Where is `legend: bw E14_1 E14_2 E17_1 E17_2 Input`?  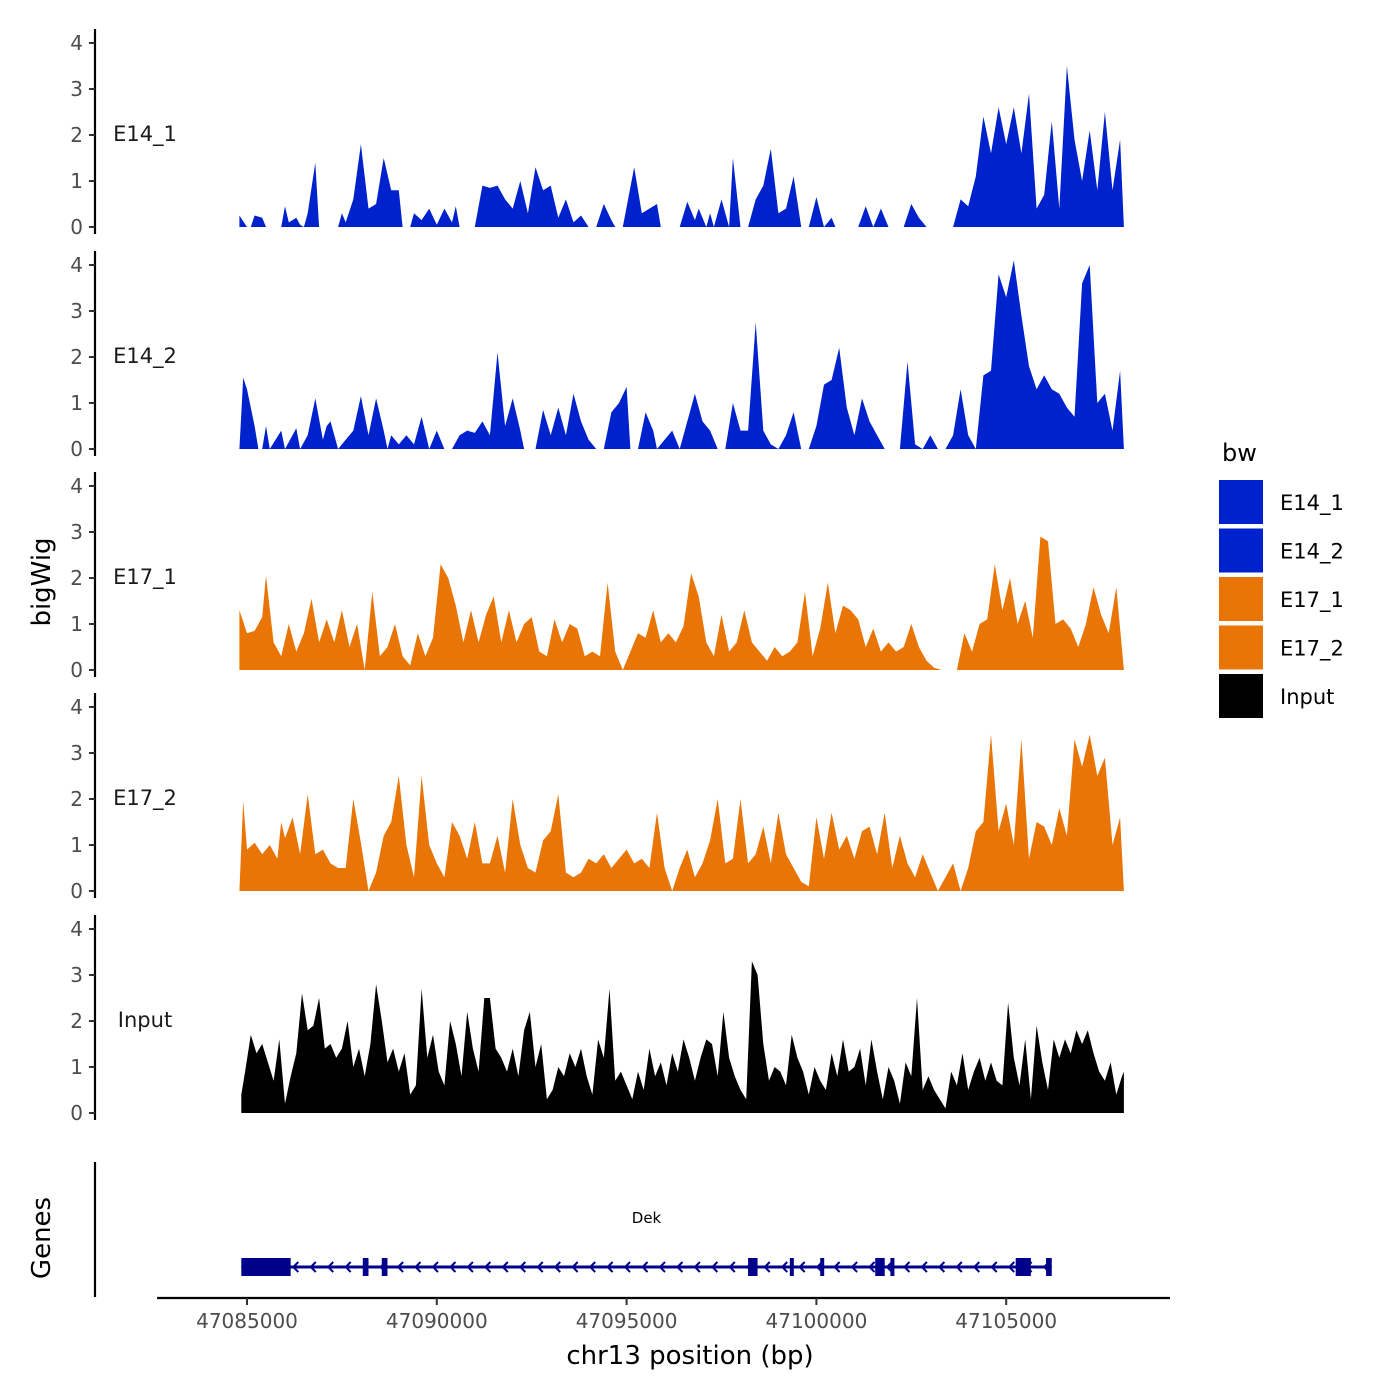
legend: bw E14_1 E14_2 E17_1 E17_2 Input is located at coordinates (1281, 578).